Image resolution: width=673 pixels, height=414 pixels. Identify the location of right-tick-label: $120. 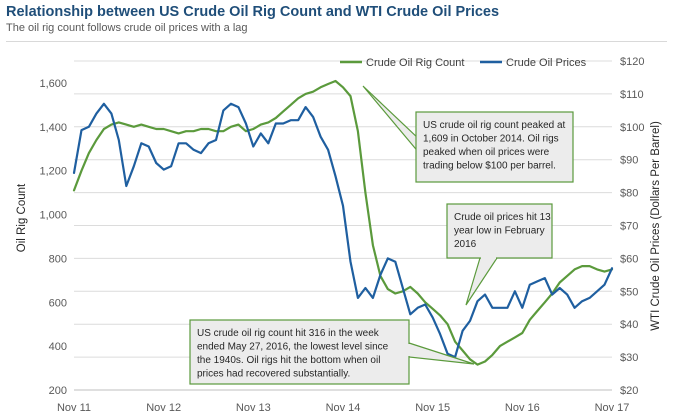
(632, 62).